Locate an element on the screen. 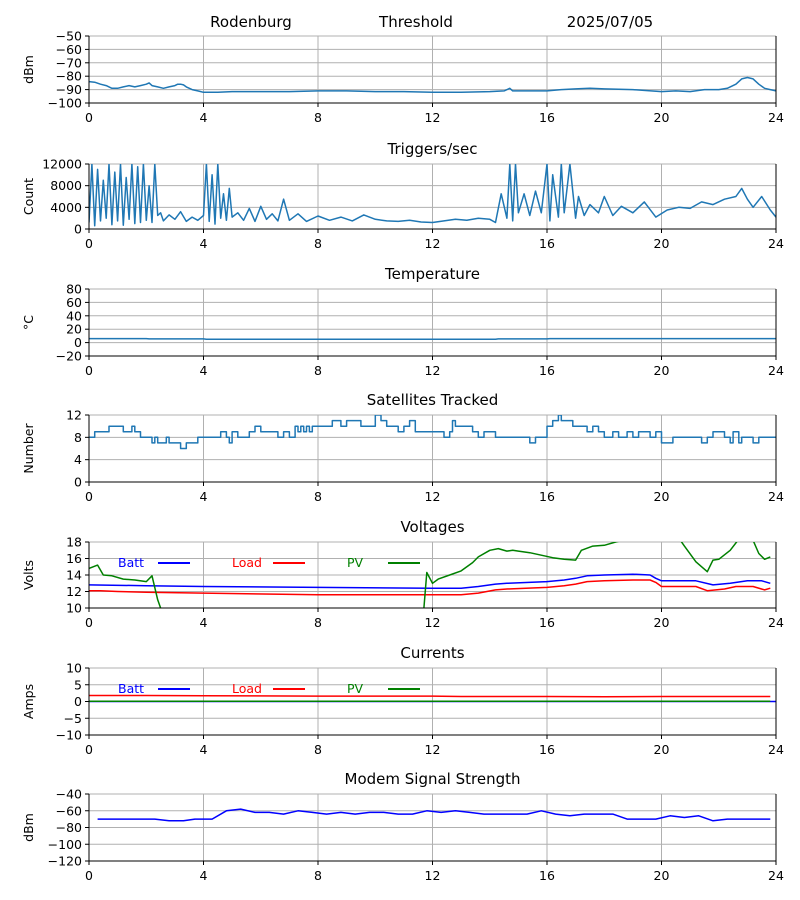 This screenshot has width=800, height=900. y-axis-label: Amps is located at coordinates (28, 701).